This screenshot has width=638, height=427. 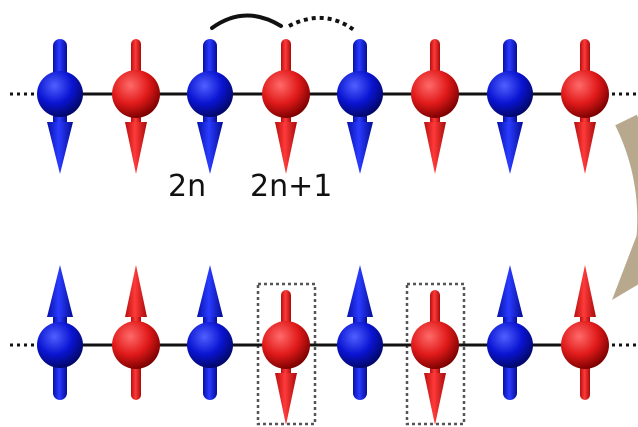 What do you see at coordinates (322, 23) in the screenshot?
I see `hopping-arc-dotted` at bounding box center [322, 23].